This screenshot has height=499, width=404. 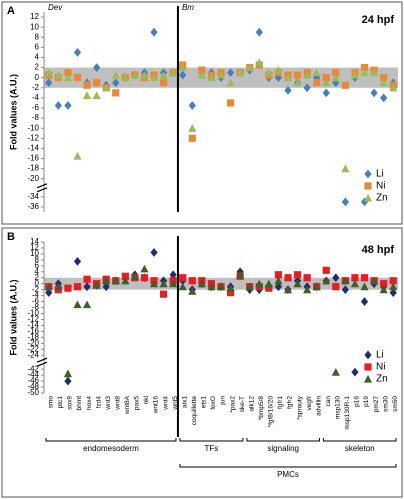 What do you see at coordinates (338, 408) in the screenshot?
I see `x-tick-label: msp130` at bounding box center [338, 408].